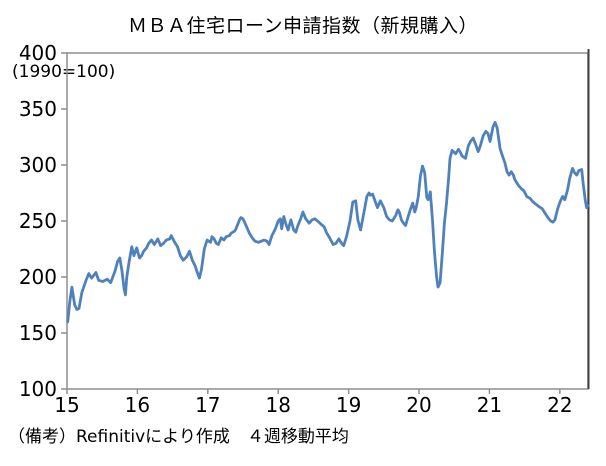  What do you see at coordinates (37, 109) in the screenshot?
I see `y-axis-tick-label: 350` at bounding box center [37, 109].